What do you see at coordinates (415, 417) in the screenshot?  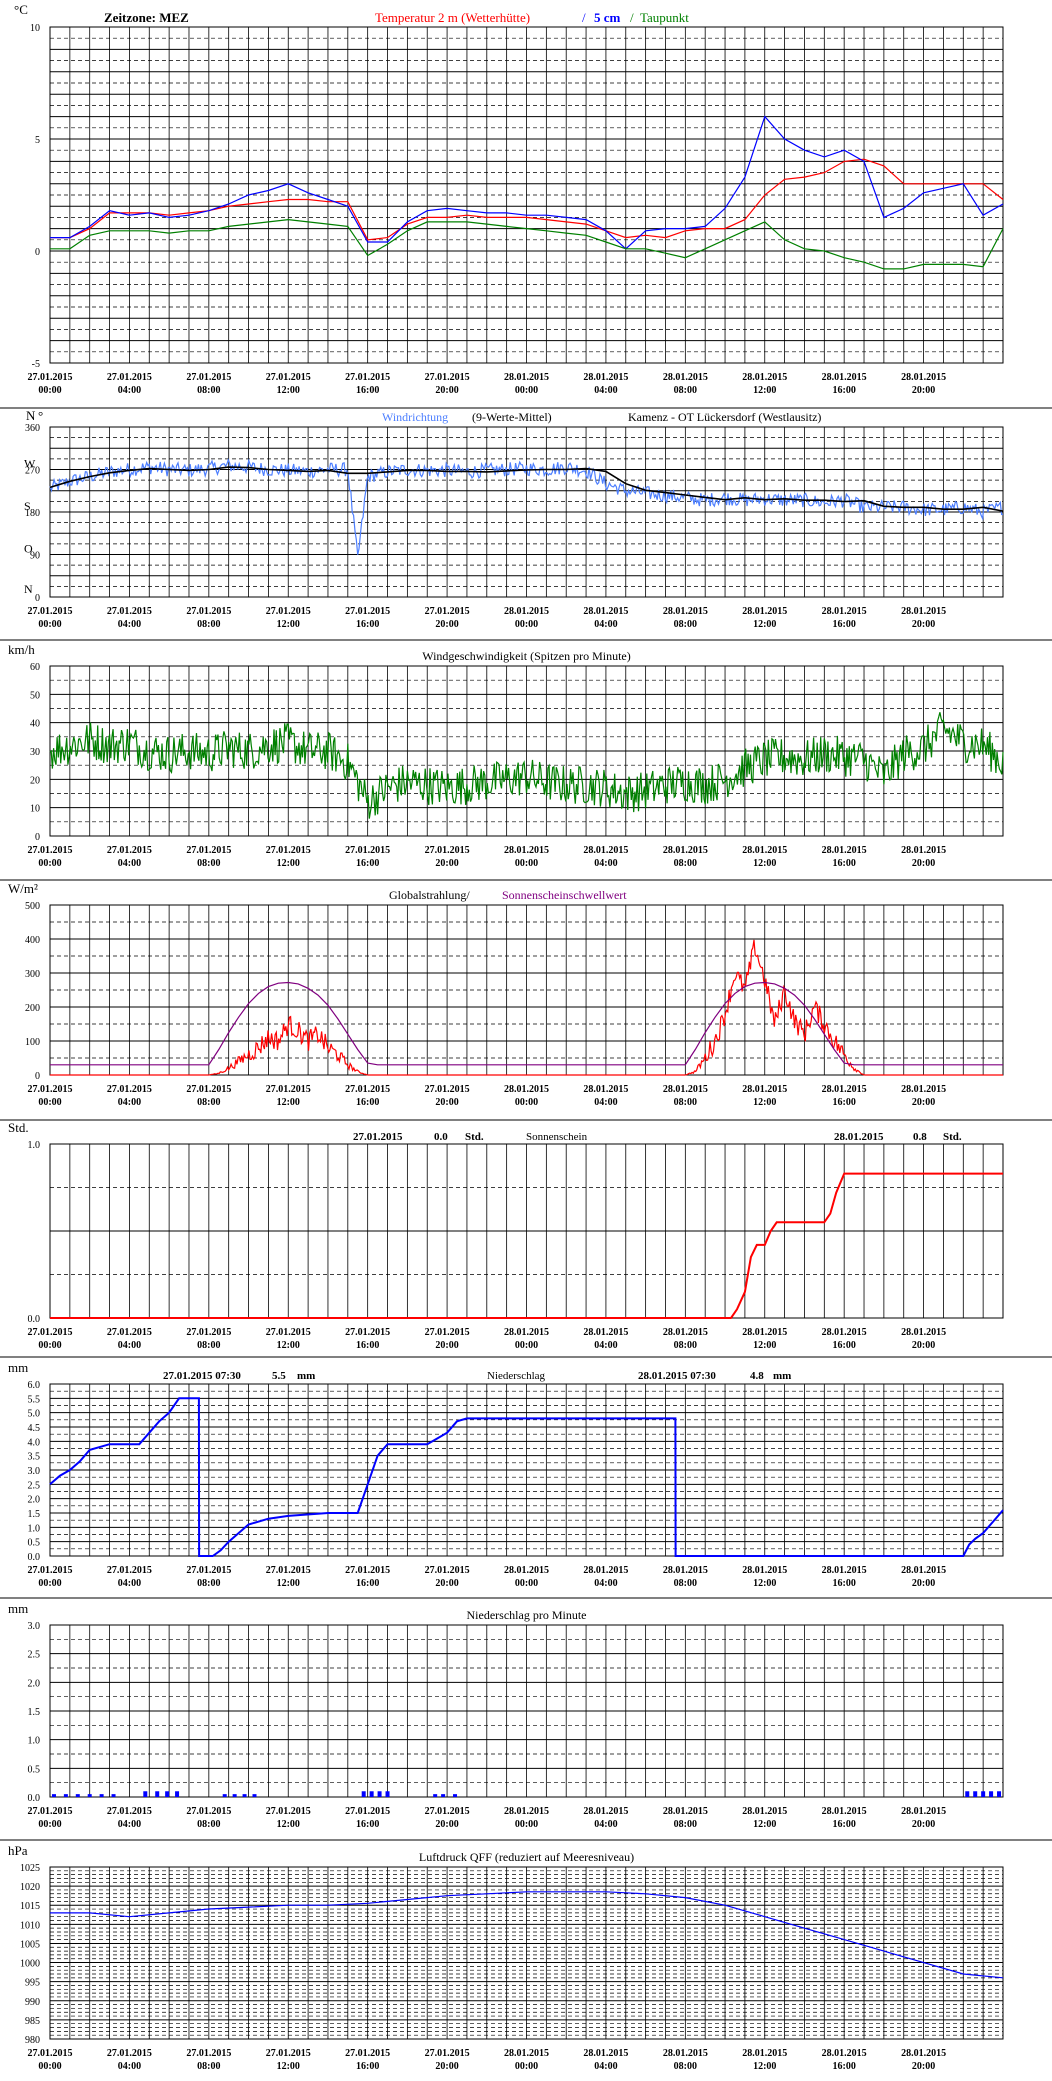 I see `legend-windrichtung: Windrichtung` at bounding box center [415, 417].